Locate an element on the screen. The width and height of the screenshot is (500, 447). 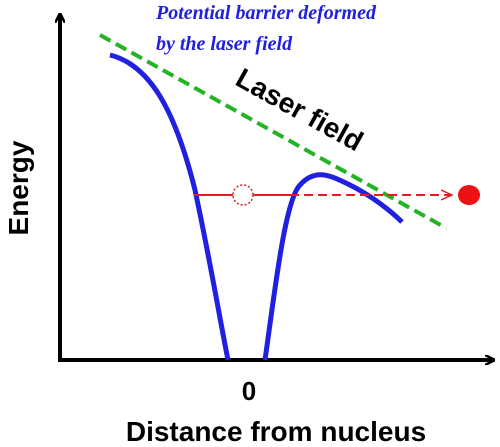
free-electron is located at coordinates (469, 195).